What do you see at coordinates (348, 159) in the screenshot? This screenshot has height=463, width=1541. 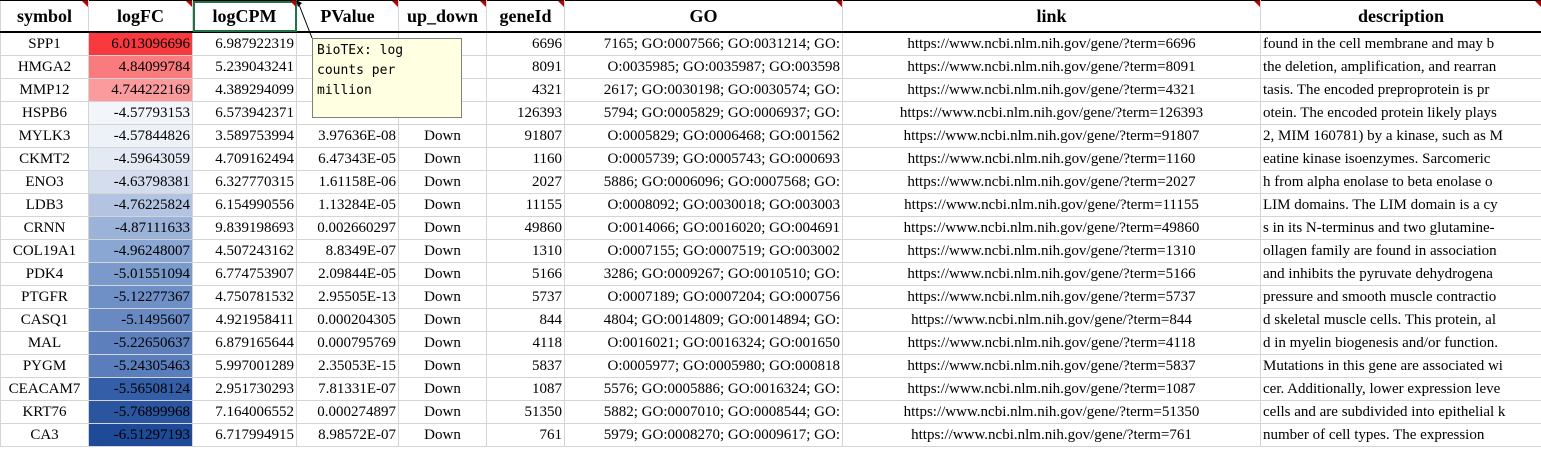 I see `cell-pvalue: 6.47343E-05` at bounding box center [348, 159].